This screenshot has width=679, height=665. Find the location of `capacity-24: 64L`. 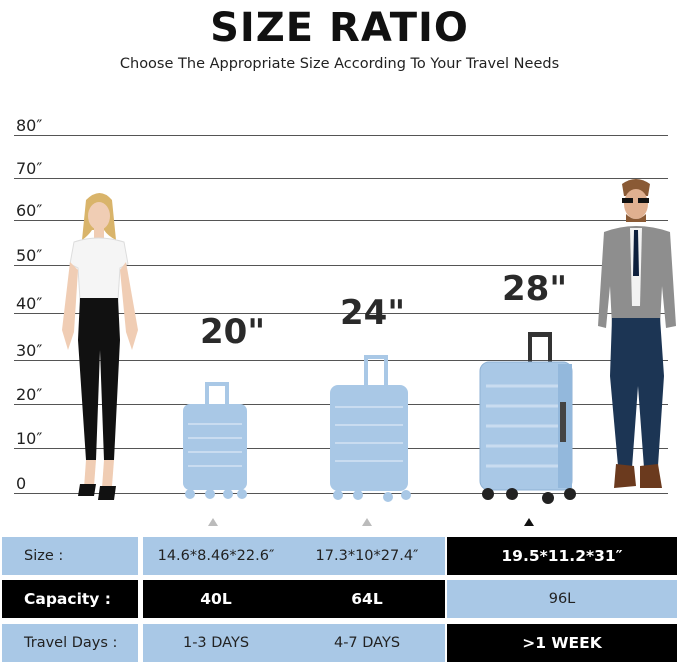

capacity-24: 64L is located at coordinates (367, 599).